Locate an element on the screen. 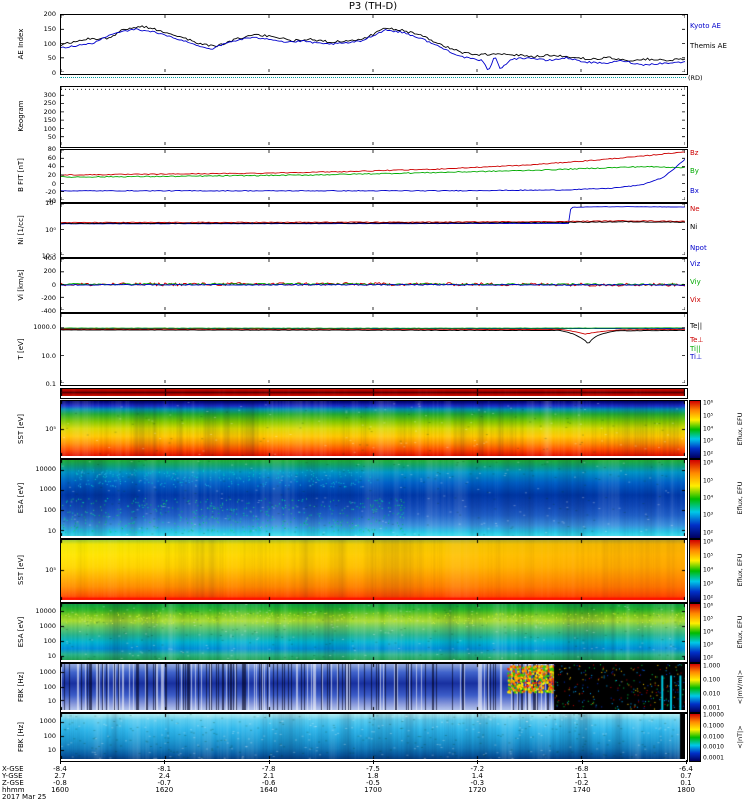  esa_ions-colorbar-tick: 10⁵ is located at coordinates (708, 481).